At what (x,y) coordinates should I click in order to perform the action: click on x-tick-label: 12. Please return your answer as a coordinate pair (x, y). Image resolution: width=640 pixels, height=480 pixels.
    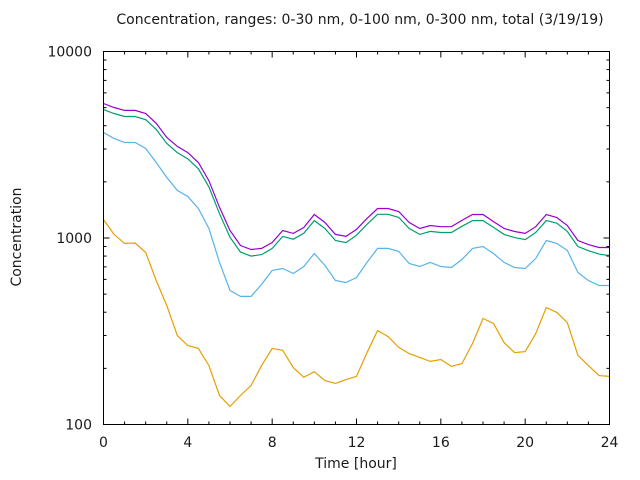
    Looking at the image, I should click on (357, 443).